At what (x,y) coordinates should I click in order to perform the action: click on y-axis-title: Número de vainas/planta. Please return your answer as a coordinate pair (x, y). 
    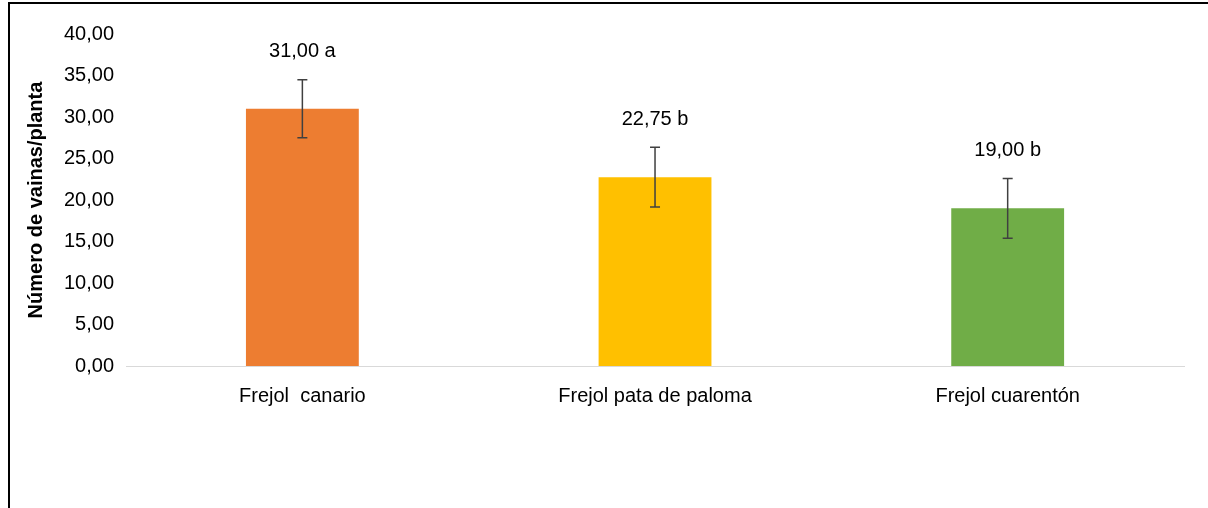
    Looking at the image, I should click on (34, 199).